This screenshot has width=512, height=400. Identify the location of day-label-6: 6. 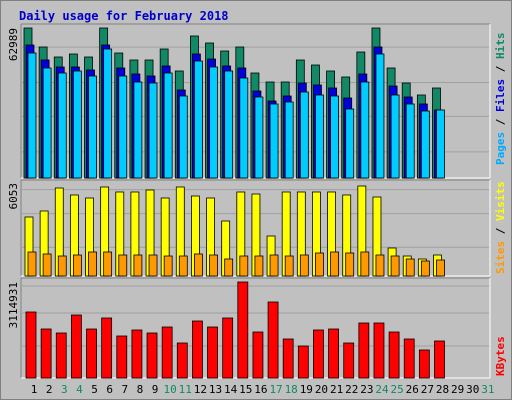
(109, 389).